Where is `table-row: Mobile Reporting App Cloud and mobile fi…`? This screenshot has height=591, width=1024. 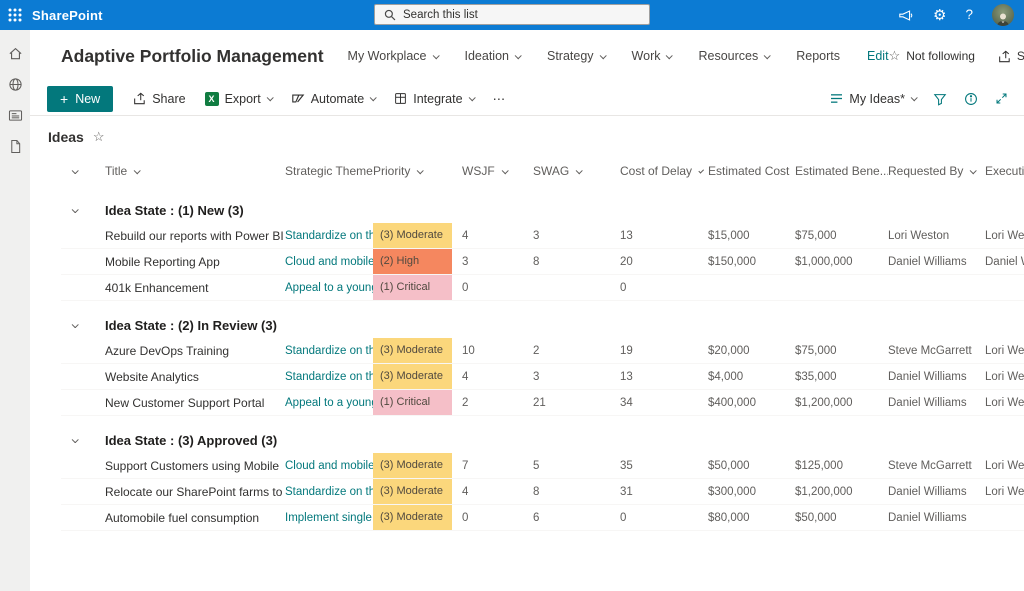 table-row: Mobile Reporting App Cloud and mobile fi… is located at coordinates (542, 262).